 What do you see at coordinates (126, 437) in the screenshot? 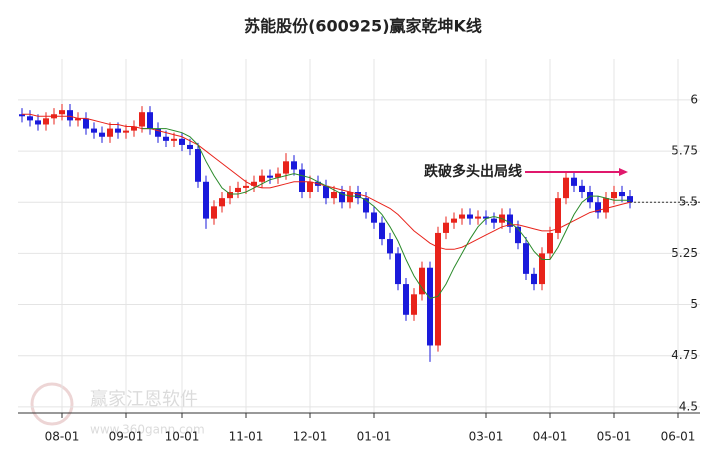
I see `x-tick-label: 09-01` at bounding box center [126, 437].